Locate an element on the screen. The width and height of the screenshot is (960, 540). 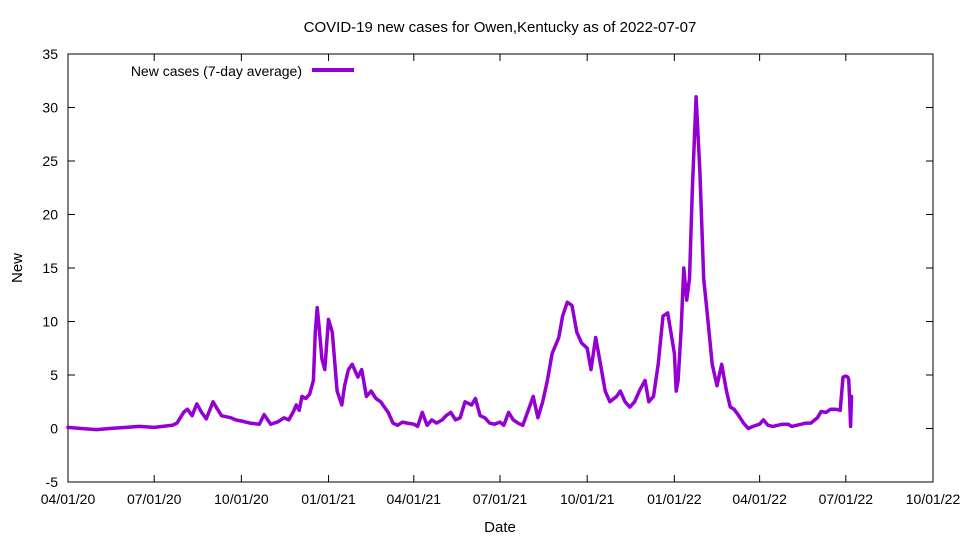
legend-label: New cases (7-day average) is located at coordinates (216, 71).